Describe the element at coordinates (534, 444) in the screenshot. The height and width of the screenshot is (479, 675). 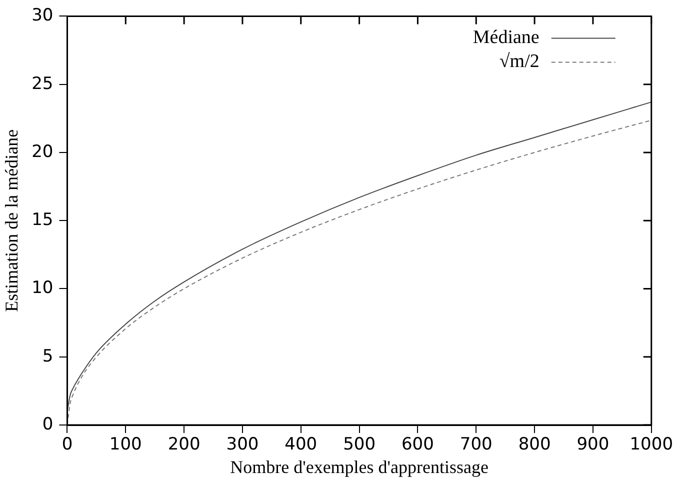
I see `x-tick-label: 800` at that location.